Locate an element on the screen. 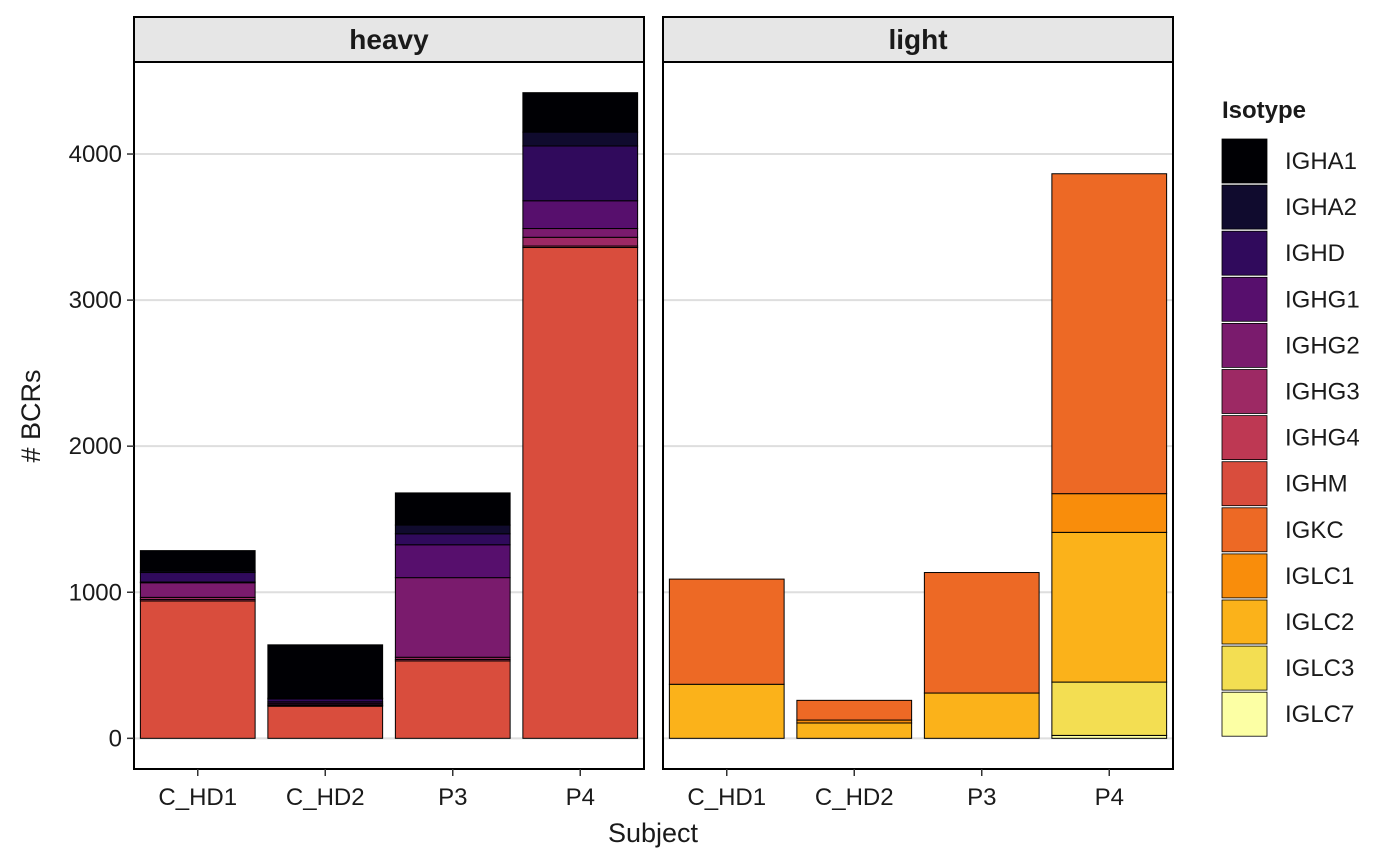 The height and width of the screenshot is (865, 1400). legend-title: Isotype is located at coordinates (1264, 110).